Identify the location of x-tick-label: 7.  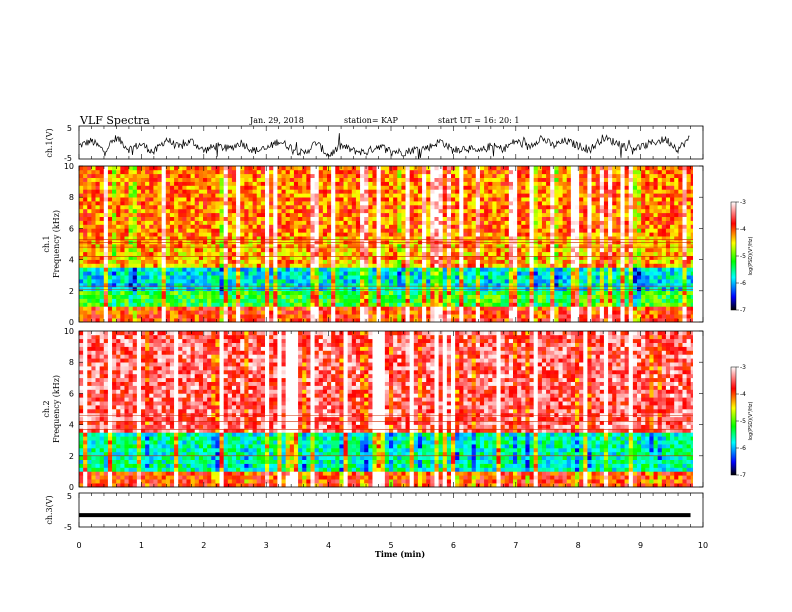
(515, 545).